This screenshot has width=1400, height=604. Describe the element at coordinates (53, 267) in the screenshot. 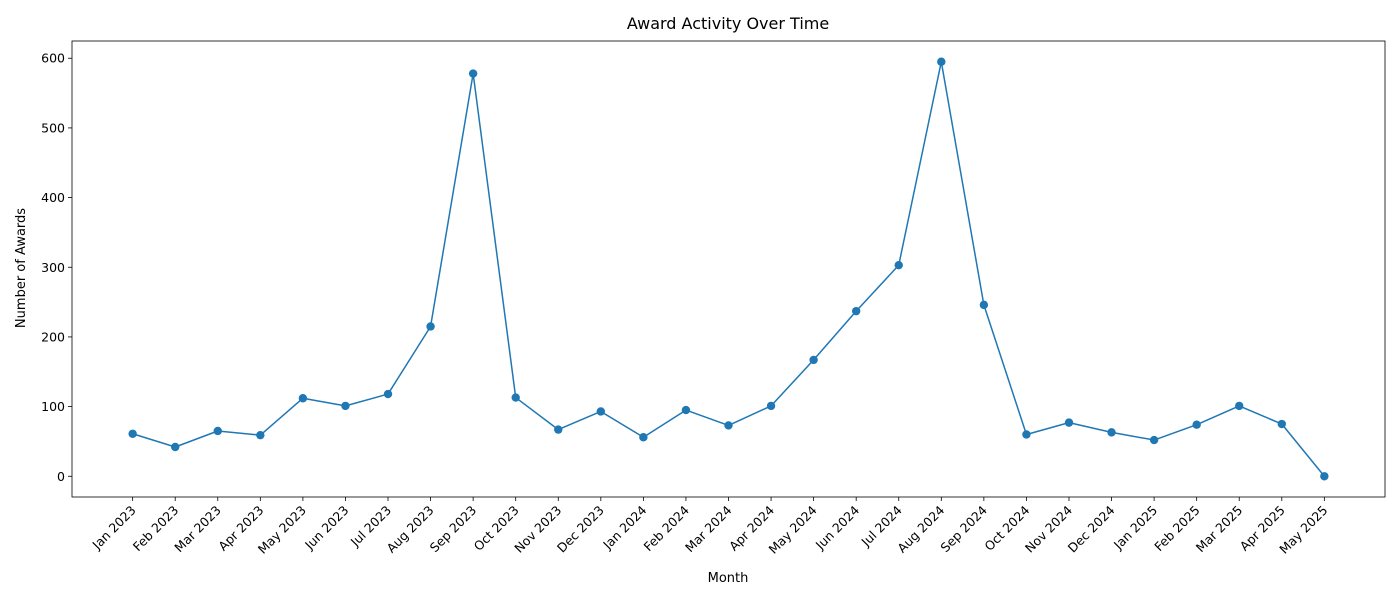

I see `y-tick-label: 300` at that location.